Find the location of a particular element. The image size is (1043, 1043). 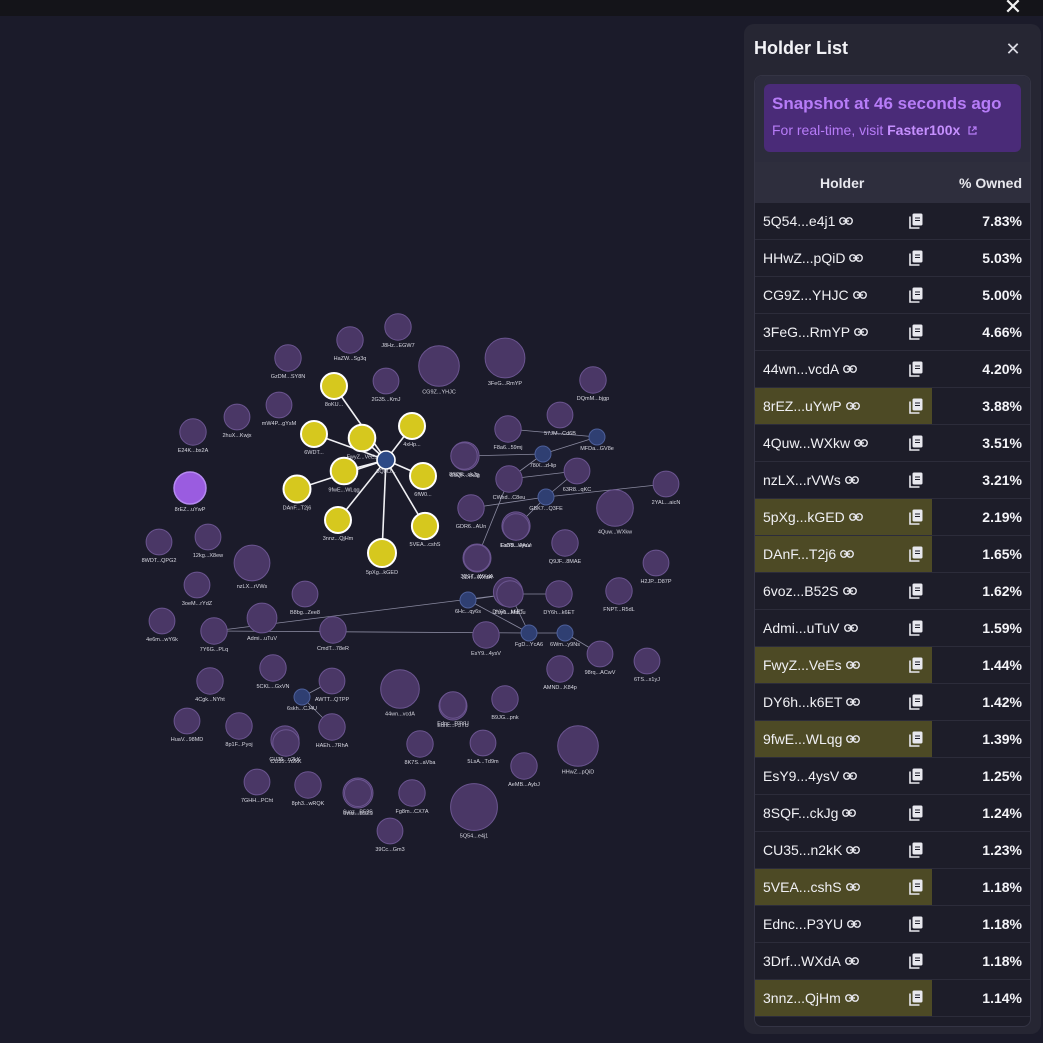

holder-address: DY6h...k6ET is located at coordinates (812, 702).